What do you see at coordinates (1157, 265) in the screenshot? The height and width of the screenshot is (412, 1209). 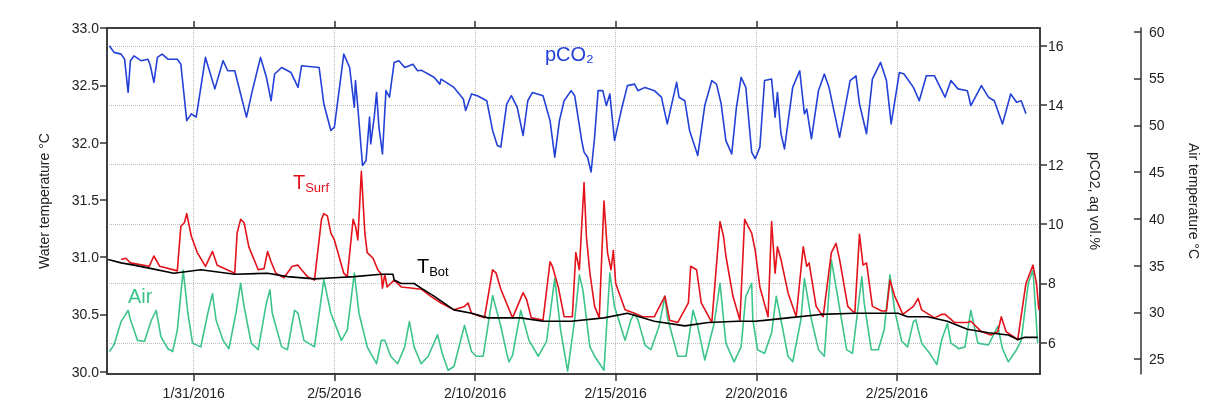 I see `y3-tick-label: 35` at bounding box center [1157, 265].